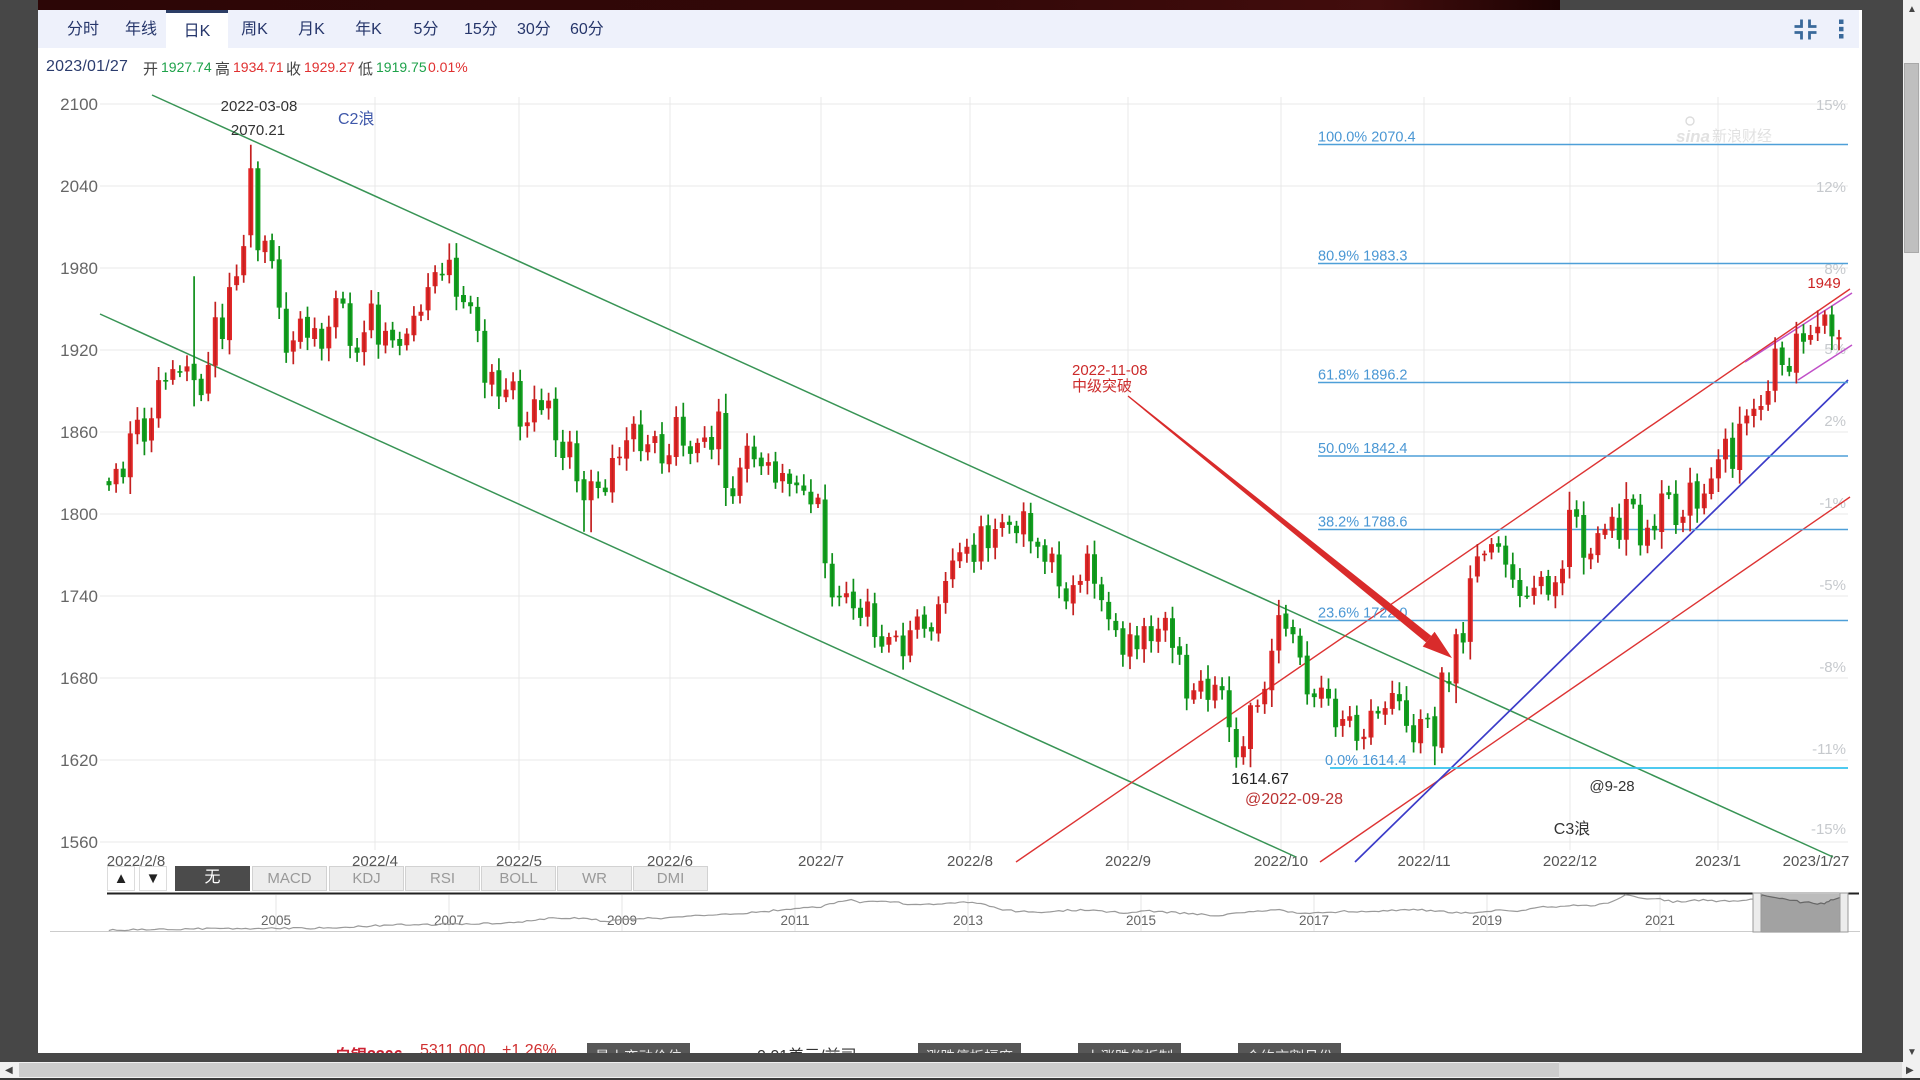 This screenshot has height=1080, width=1920. What do you see at coordinates (79, 596) in the screenshot?
I see `svg-text: 1740` at bounding box center [79, 596].